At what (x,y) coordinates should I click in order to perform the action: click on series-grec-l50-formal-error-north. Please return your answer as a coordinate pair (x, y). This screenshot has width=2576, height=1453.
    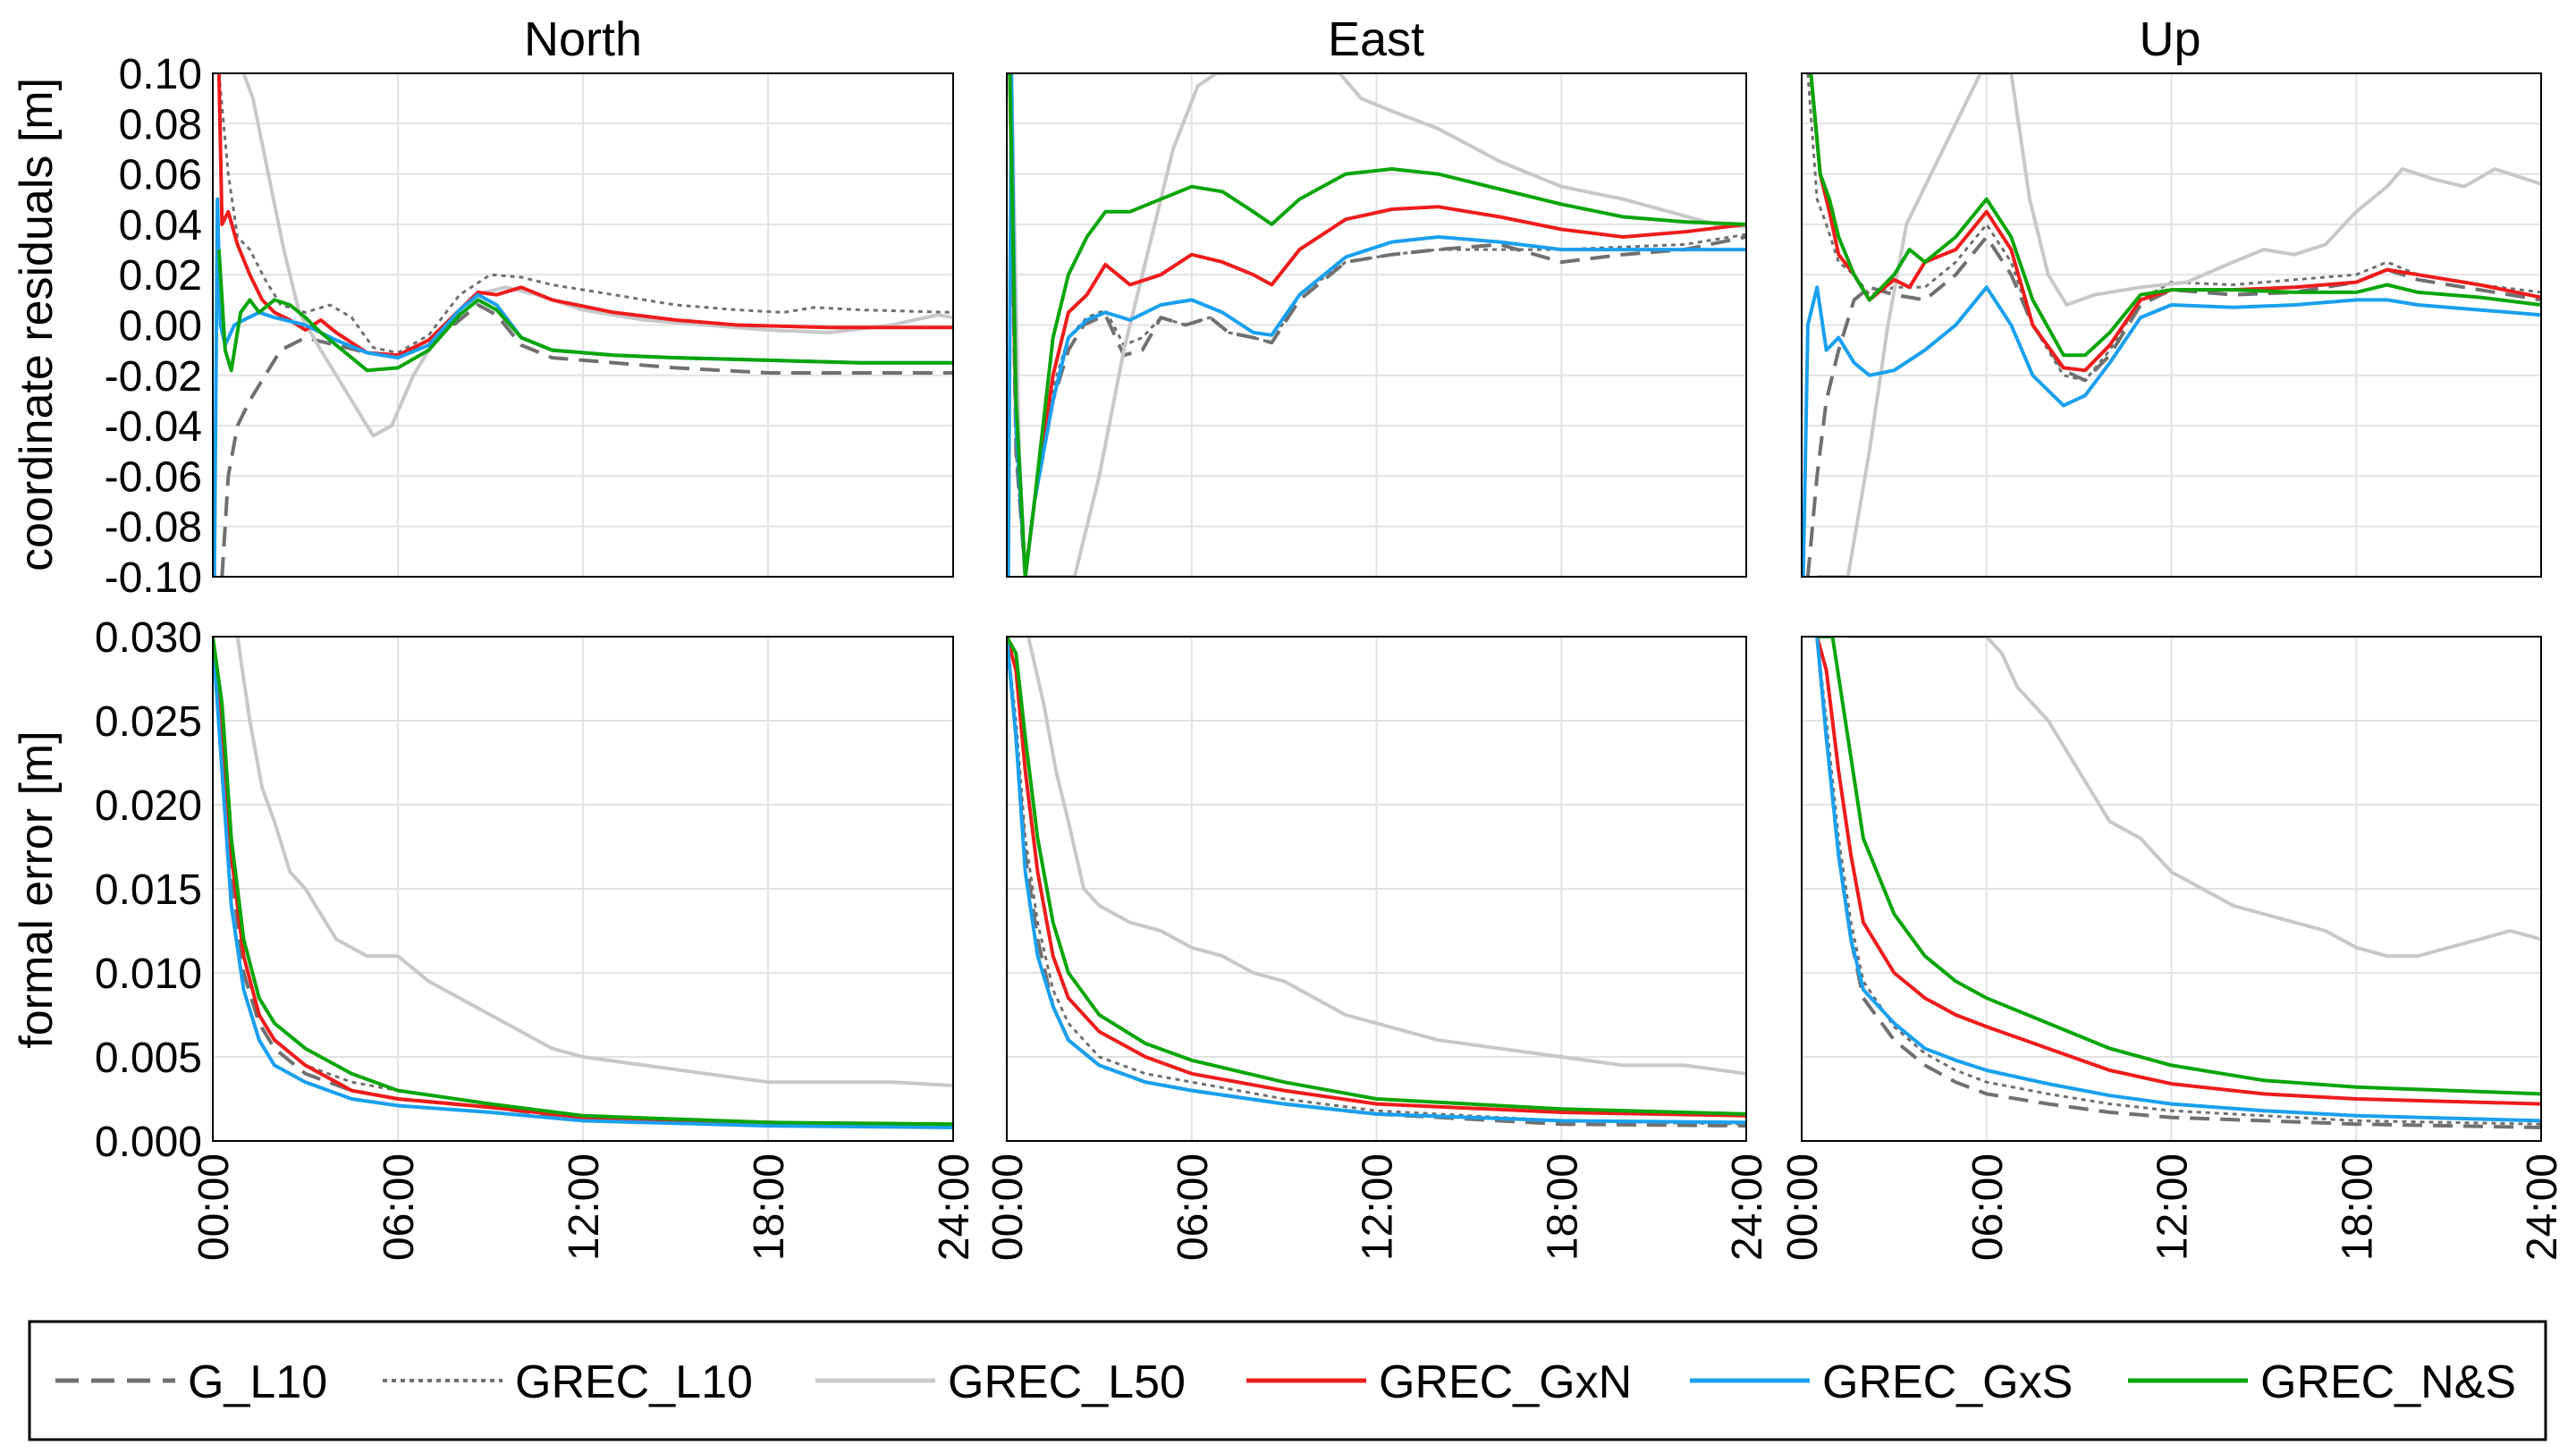
    Looking at the image, I should click on (594, 862).